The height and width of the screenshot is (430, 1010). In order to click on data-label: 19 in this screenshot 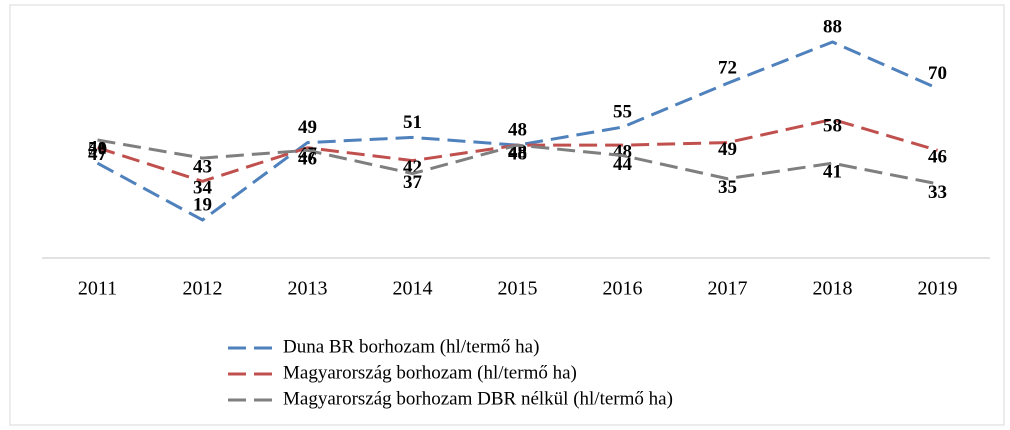, I will do `click(202, 204)`.